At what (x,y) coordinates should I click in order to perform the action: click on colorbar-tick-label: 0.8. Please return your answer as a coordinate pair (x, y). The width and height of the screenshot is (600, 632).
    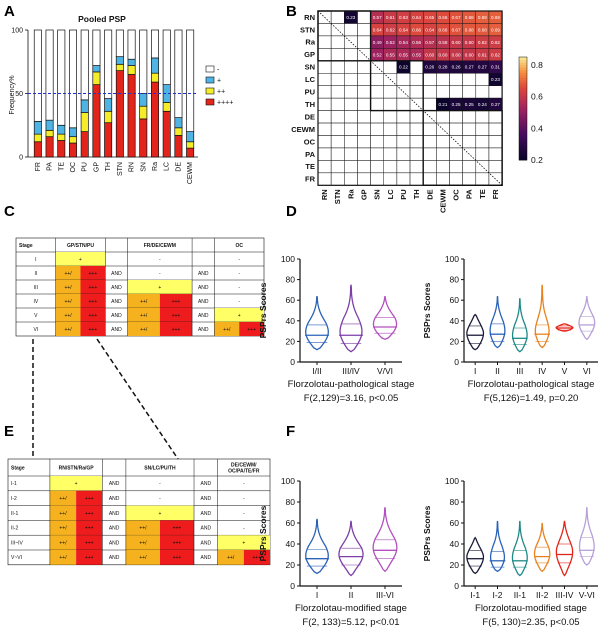
    Looking at the image, I should click on (537, 65).